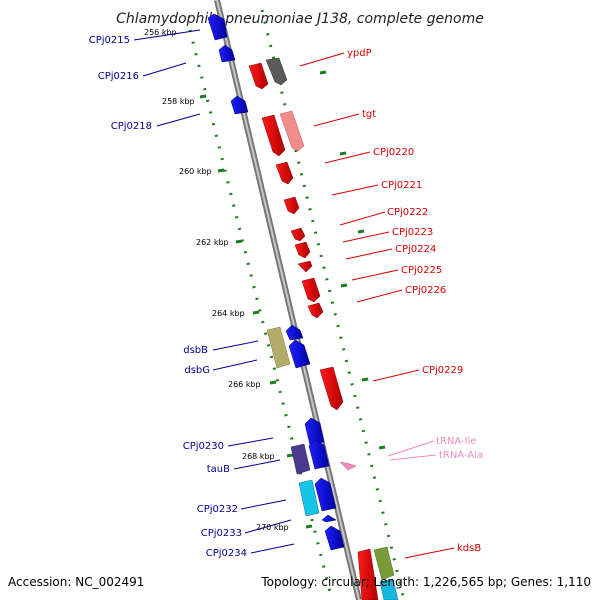 The height and width of the screenshot is (600, 600). I want to click on label-dsbB: dsbB, so click(195, 350).